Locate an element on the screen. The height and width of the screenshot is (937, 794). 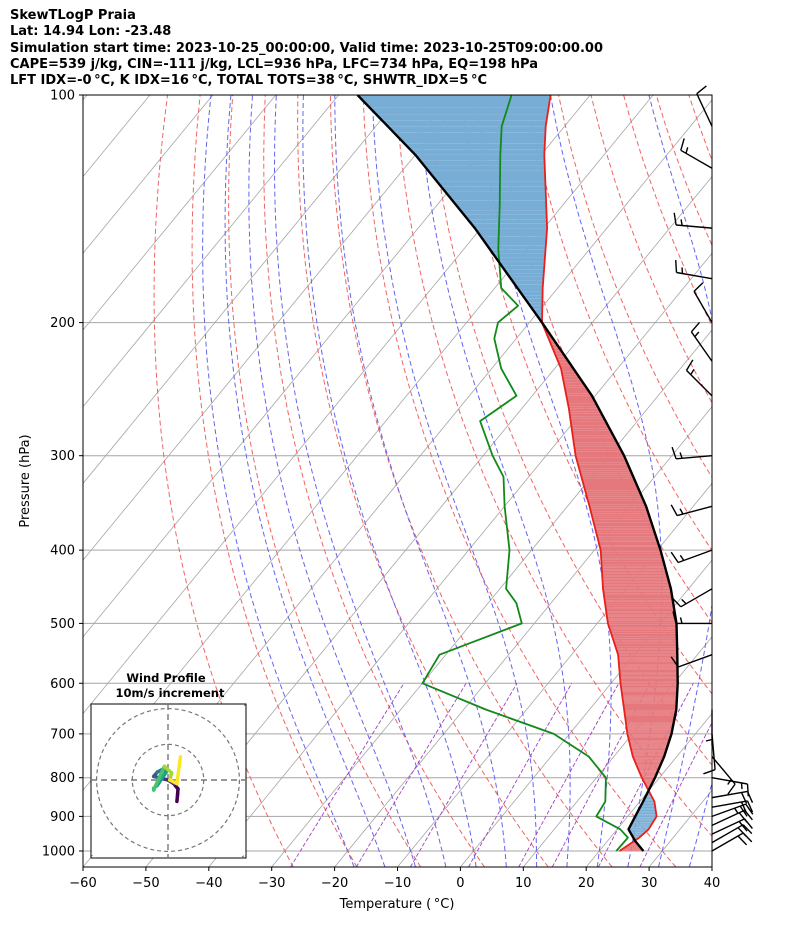
y-tick-label: 800 is located at coordinates (62, 778).